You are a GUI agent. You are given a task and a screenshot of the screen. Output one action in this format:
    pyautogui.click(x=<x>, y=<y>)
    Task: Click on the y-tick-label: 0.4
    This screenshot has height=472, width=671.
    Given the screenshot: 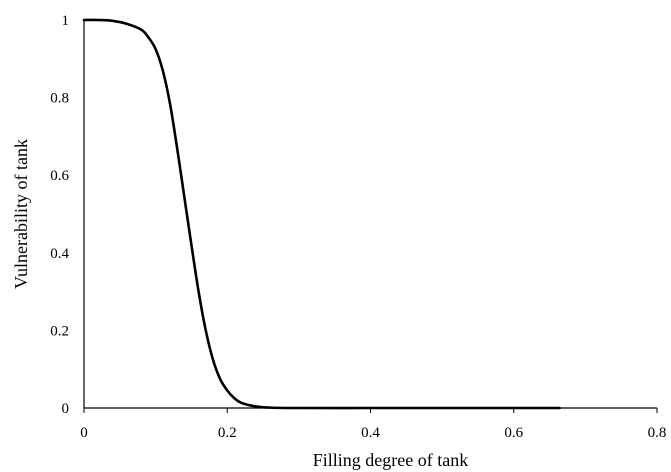 What is the action you would take?
    pyautogui.click(x=59, y=254)
    